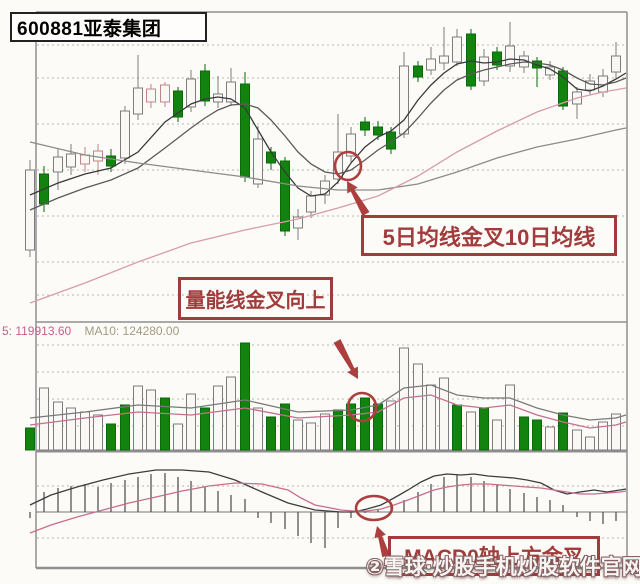  I want to click on stock-code-name: 600881亚泰集团, so click(89, 29).